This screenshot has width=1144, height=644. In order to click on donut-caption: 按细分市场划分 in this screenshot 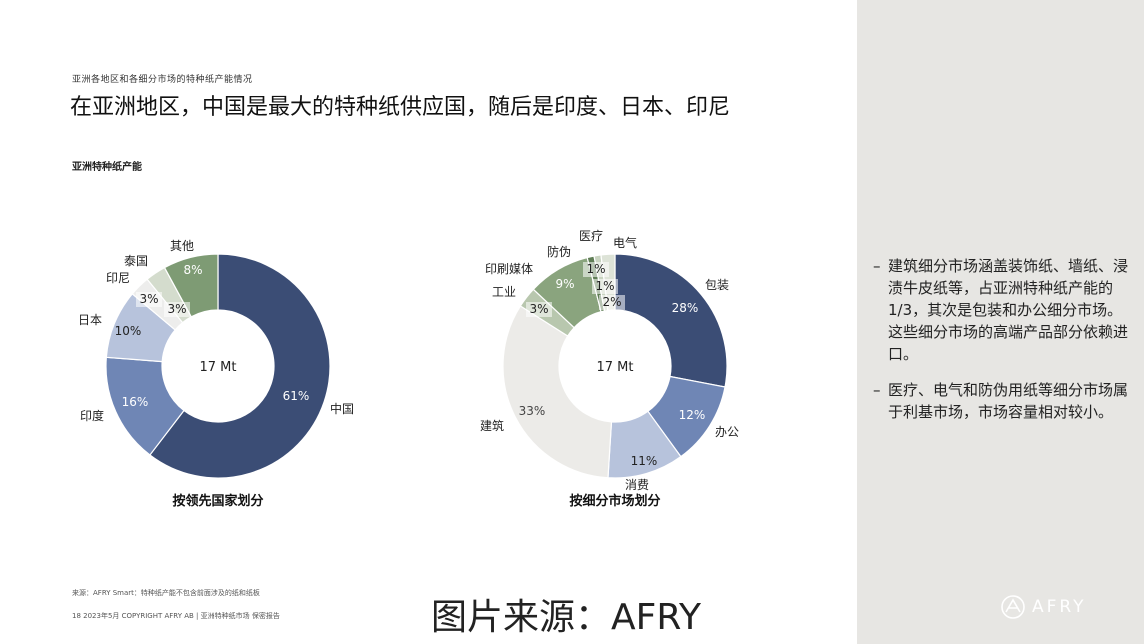, I will do `click(614, 501)`.